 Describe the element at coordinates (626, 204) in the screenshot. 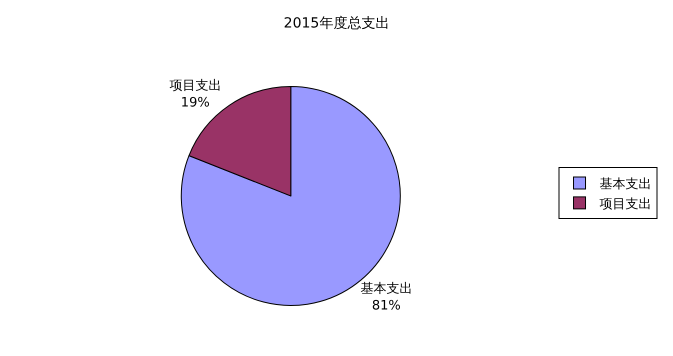

I see `legend-label: 项目支出` at that location.